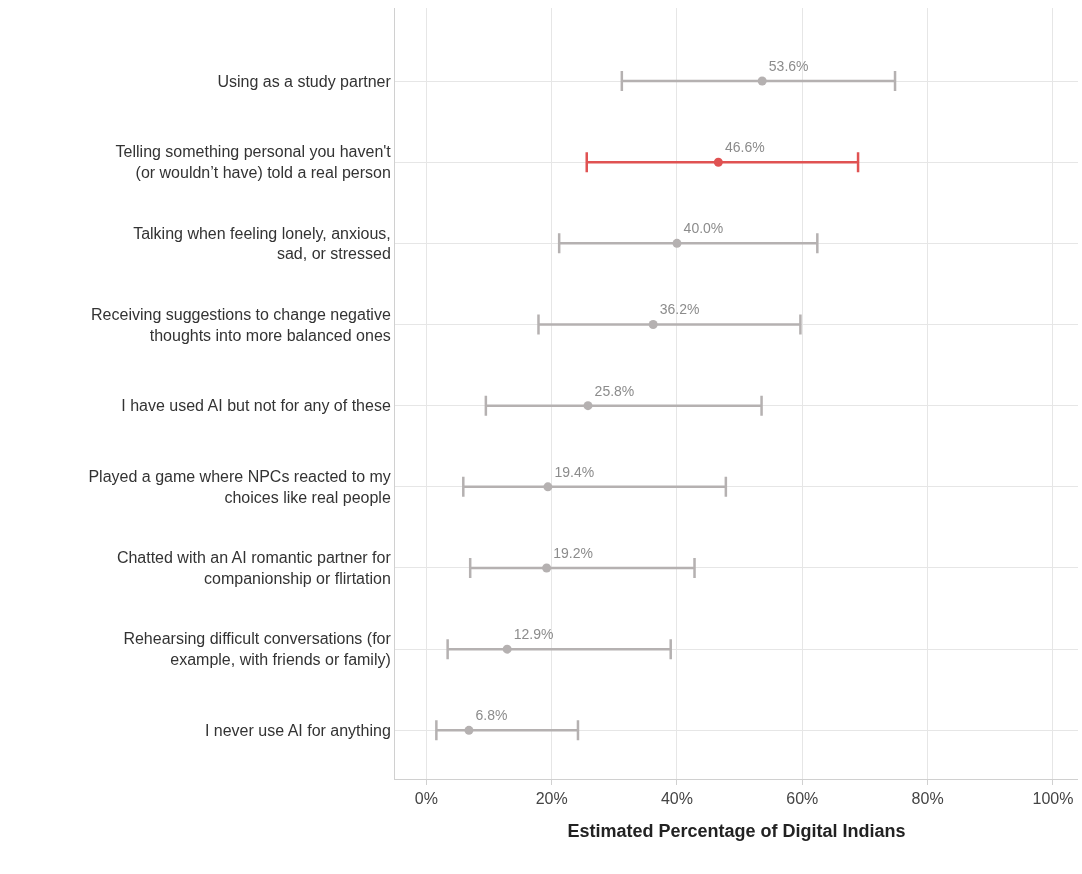 Image resolution: width=1082 pixels, height=874 pixels. Describe the element at coordinates (573, 552) in the screenshot. I see `data-label: 19.2%` at that location.